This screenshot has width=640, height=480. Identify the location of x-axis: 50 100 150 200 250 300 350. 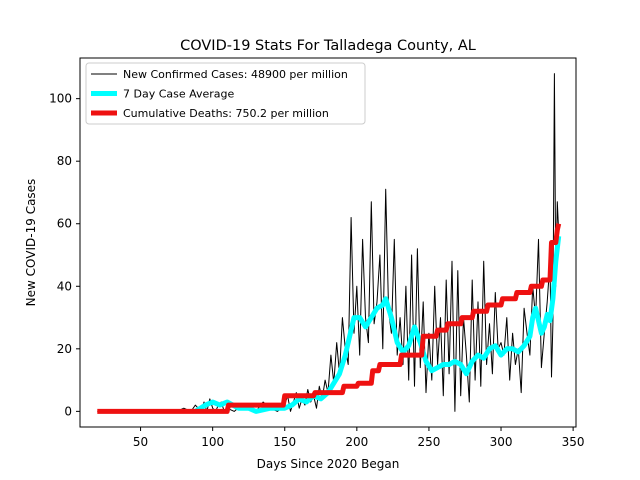
(359, 438).